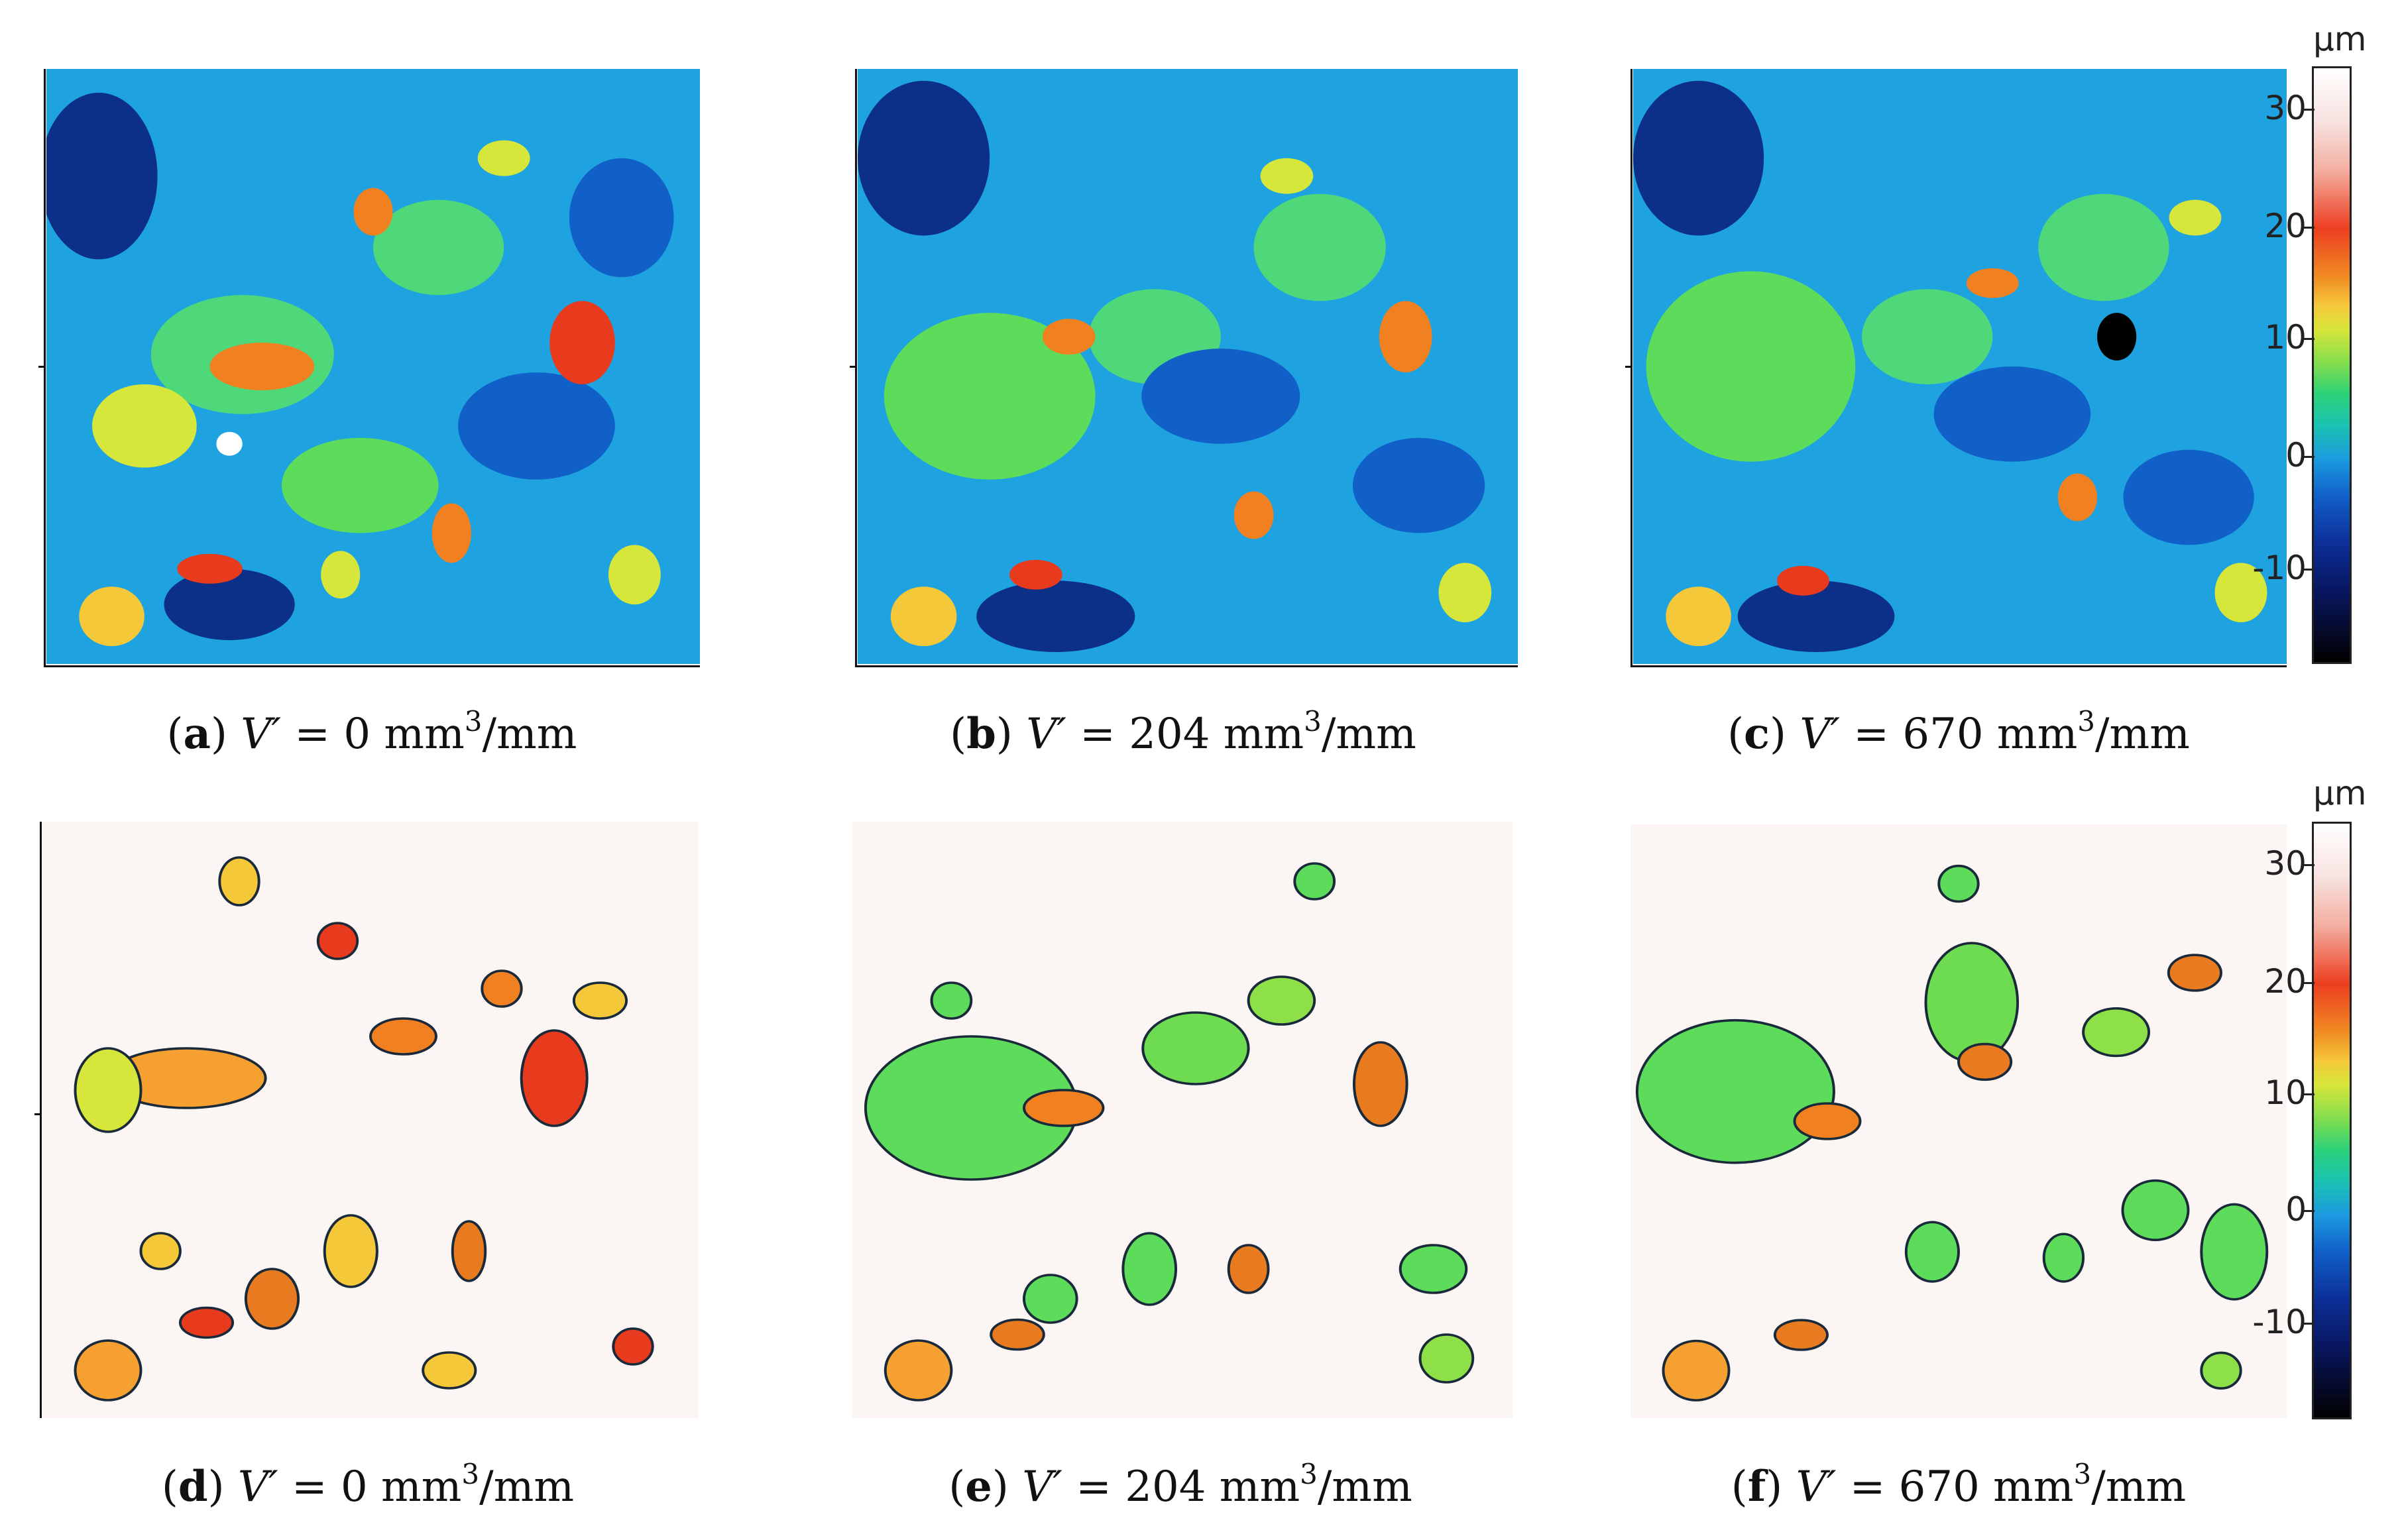 The width and height of the screenshot is (2402, 1540). I want to click on masked-topography-image-d, so click(370, 1120).